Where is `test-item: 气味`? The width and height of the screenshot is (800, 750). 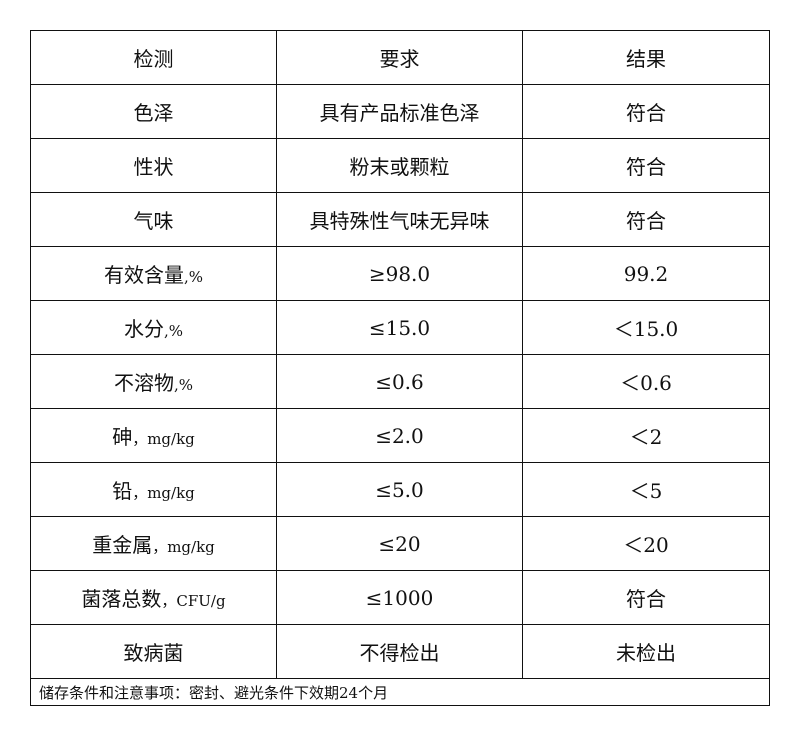 test-item: 气味 is located at coordinates (153, 219).